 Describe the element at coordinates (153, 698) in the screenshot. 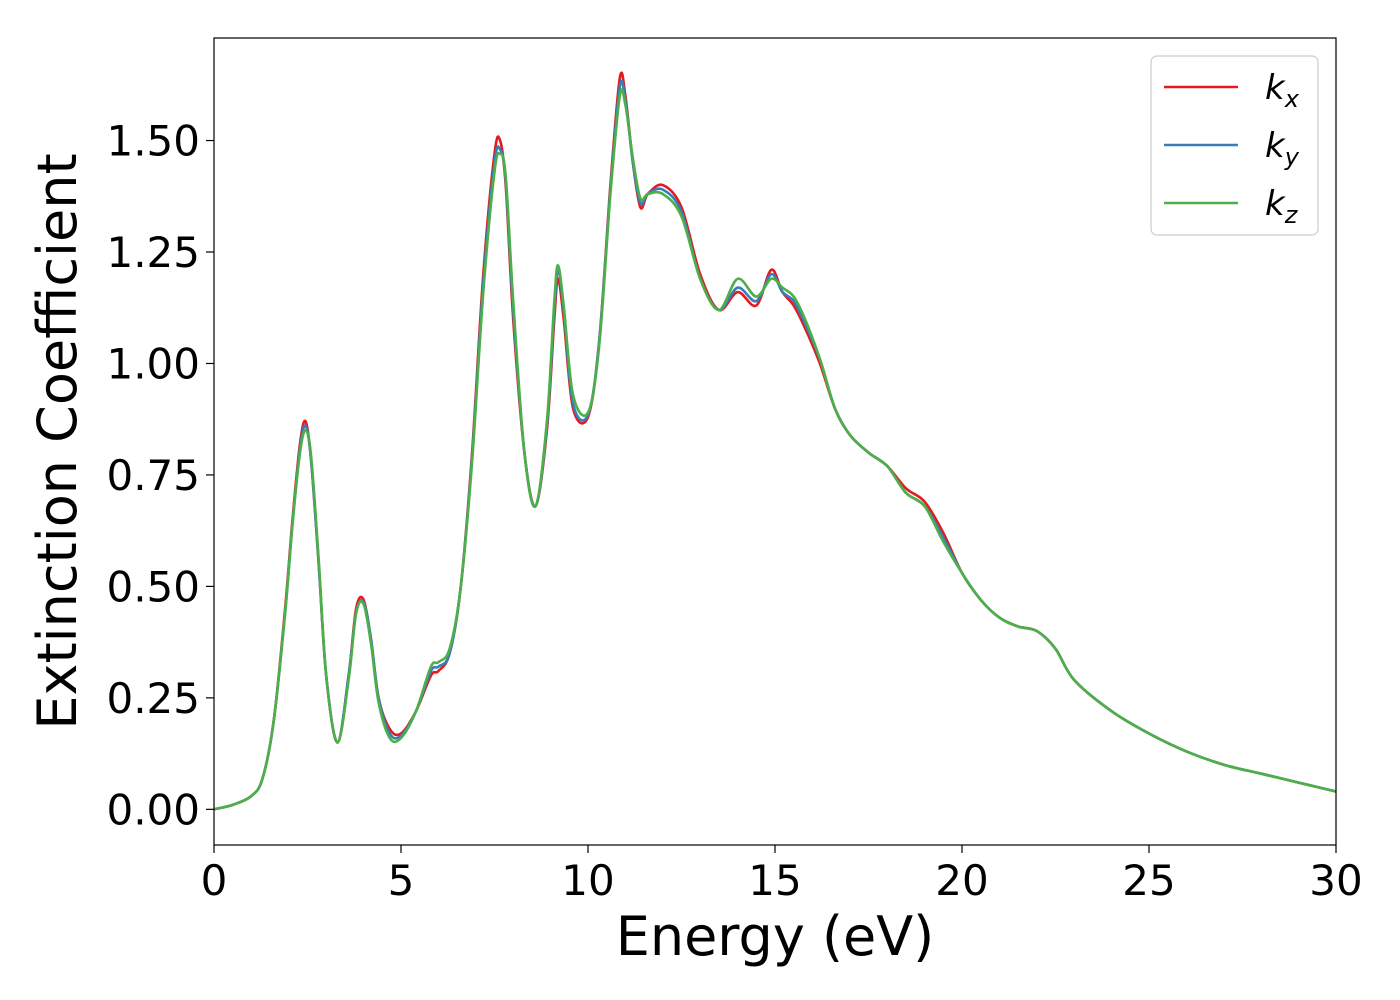

I see `y-tick-label: 0.25` at that location.